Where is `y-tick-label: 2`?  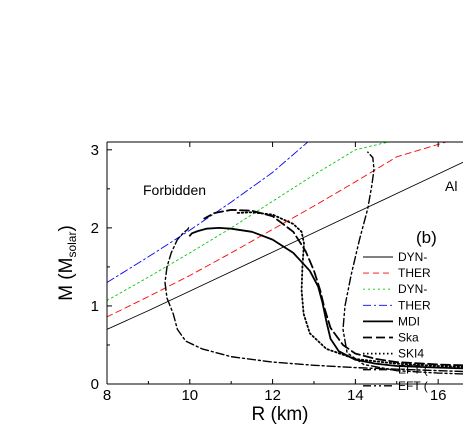 y-tick-label: 2 is located at coordinates (95, 228).